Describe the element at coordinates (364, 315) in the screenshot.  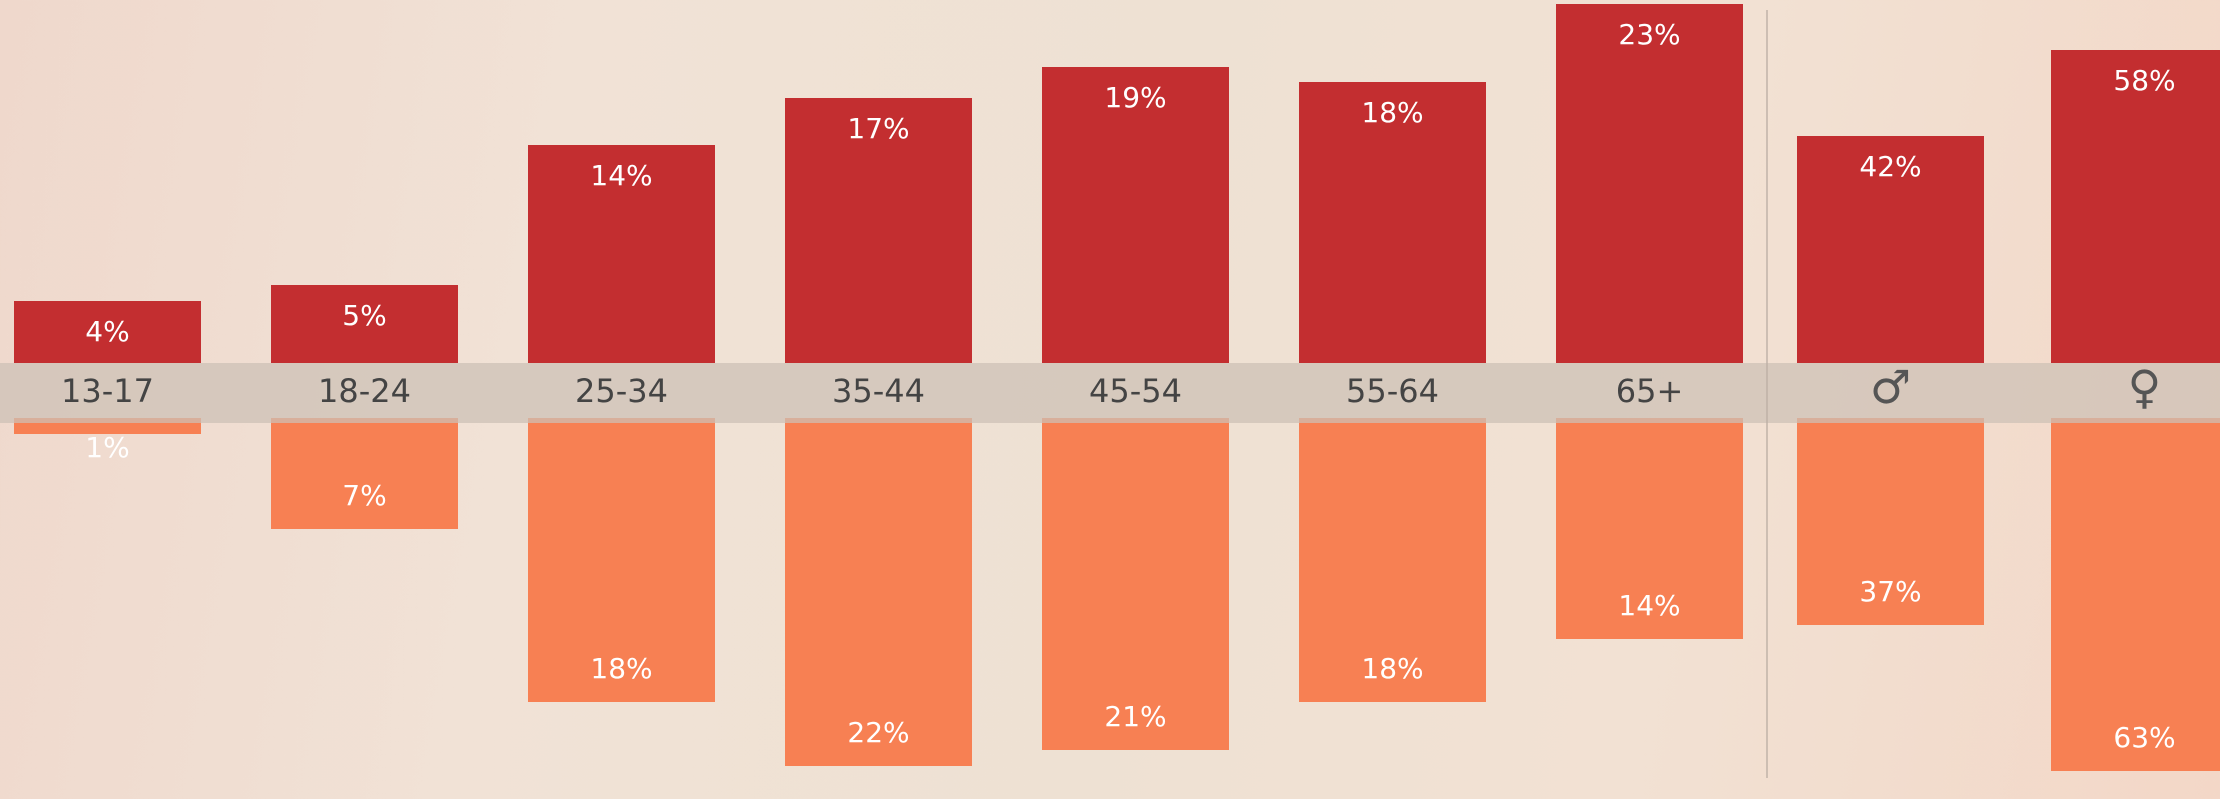
I see `bar-up-value: 5%` at that location.